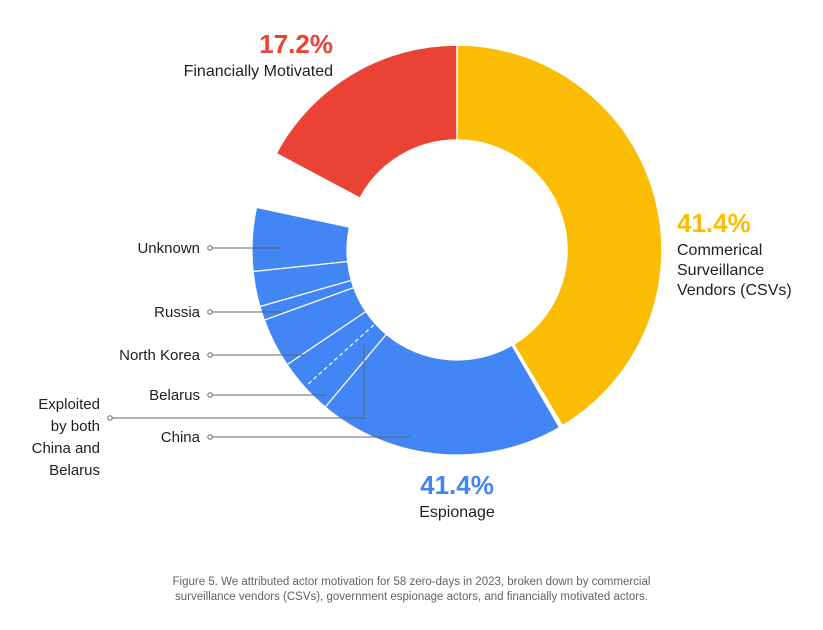  Describe the element at coordinates (301, 239) in the screenshot. I see `slice-espionage-unknown` at that location.